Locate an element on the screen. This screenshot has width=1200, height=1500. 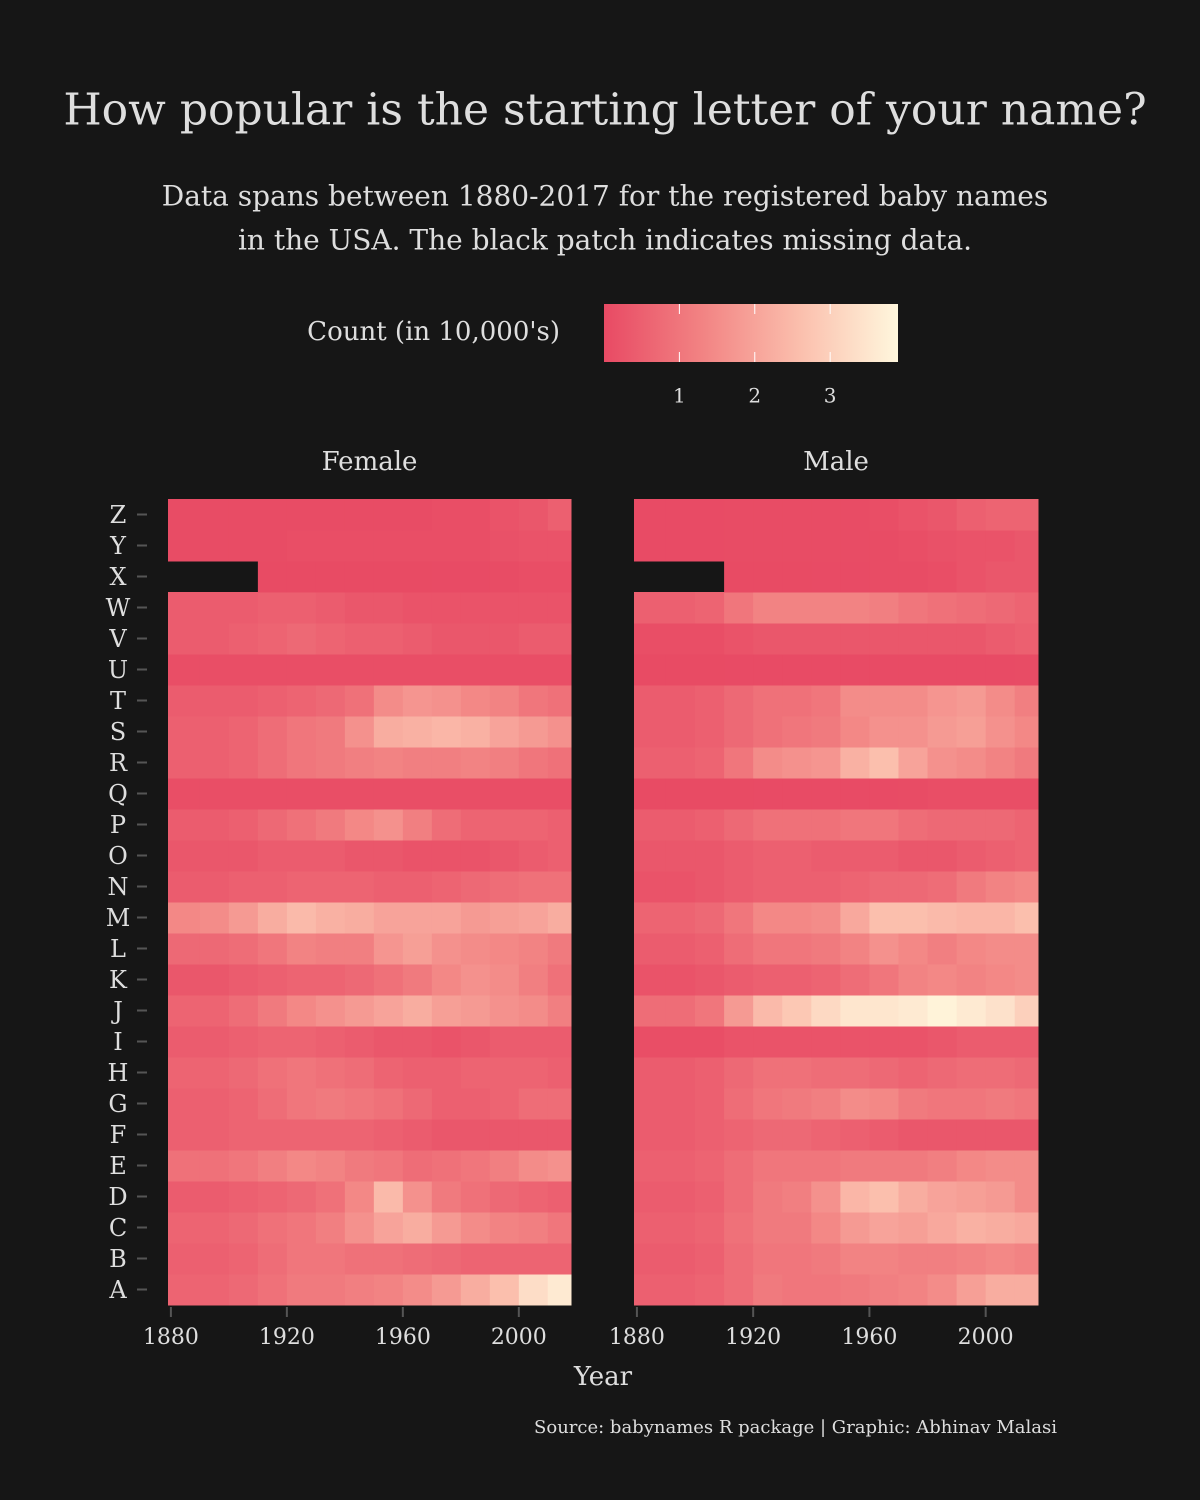
x-tick-label: 1920 is located at coordinates (287, 1337).